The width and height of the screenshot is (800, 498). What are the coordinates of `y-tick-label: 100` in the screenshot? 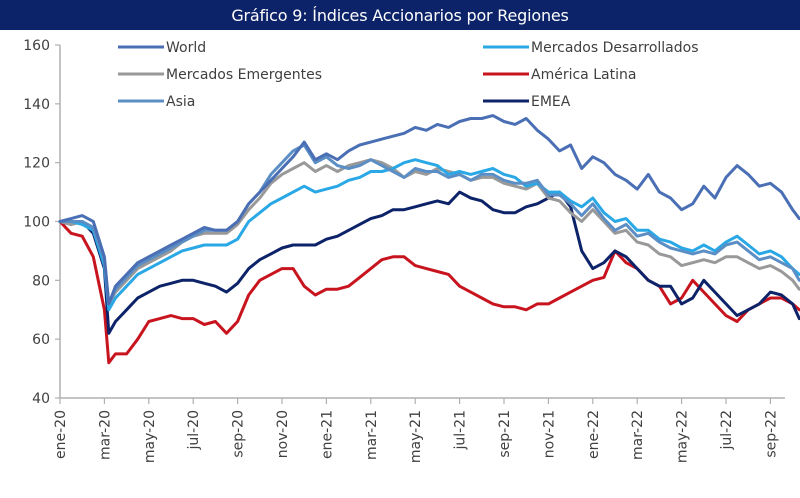 It's located at (36, 223).